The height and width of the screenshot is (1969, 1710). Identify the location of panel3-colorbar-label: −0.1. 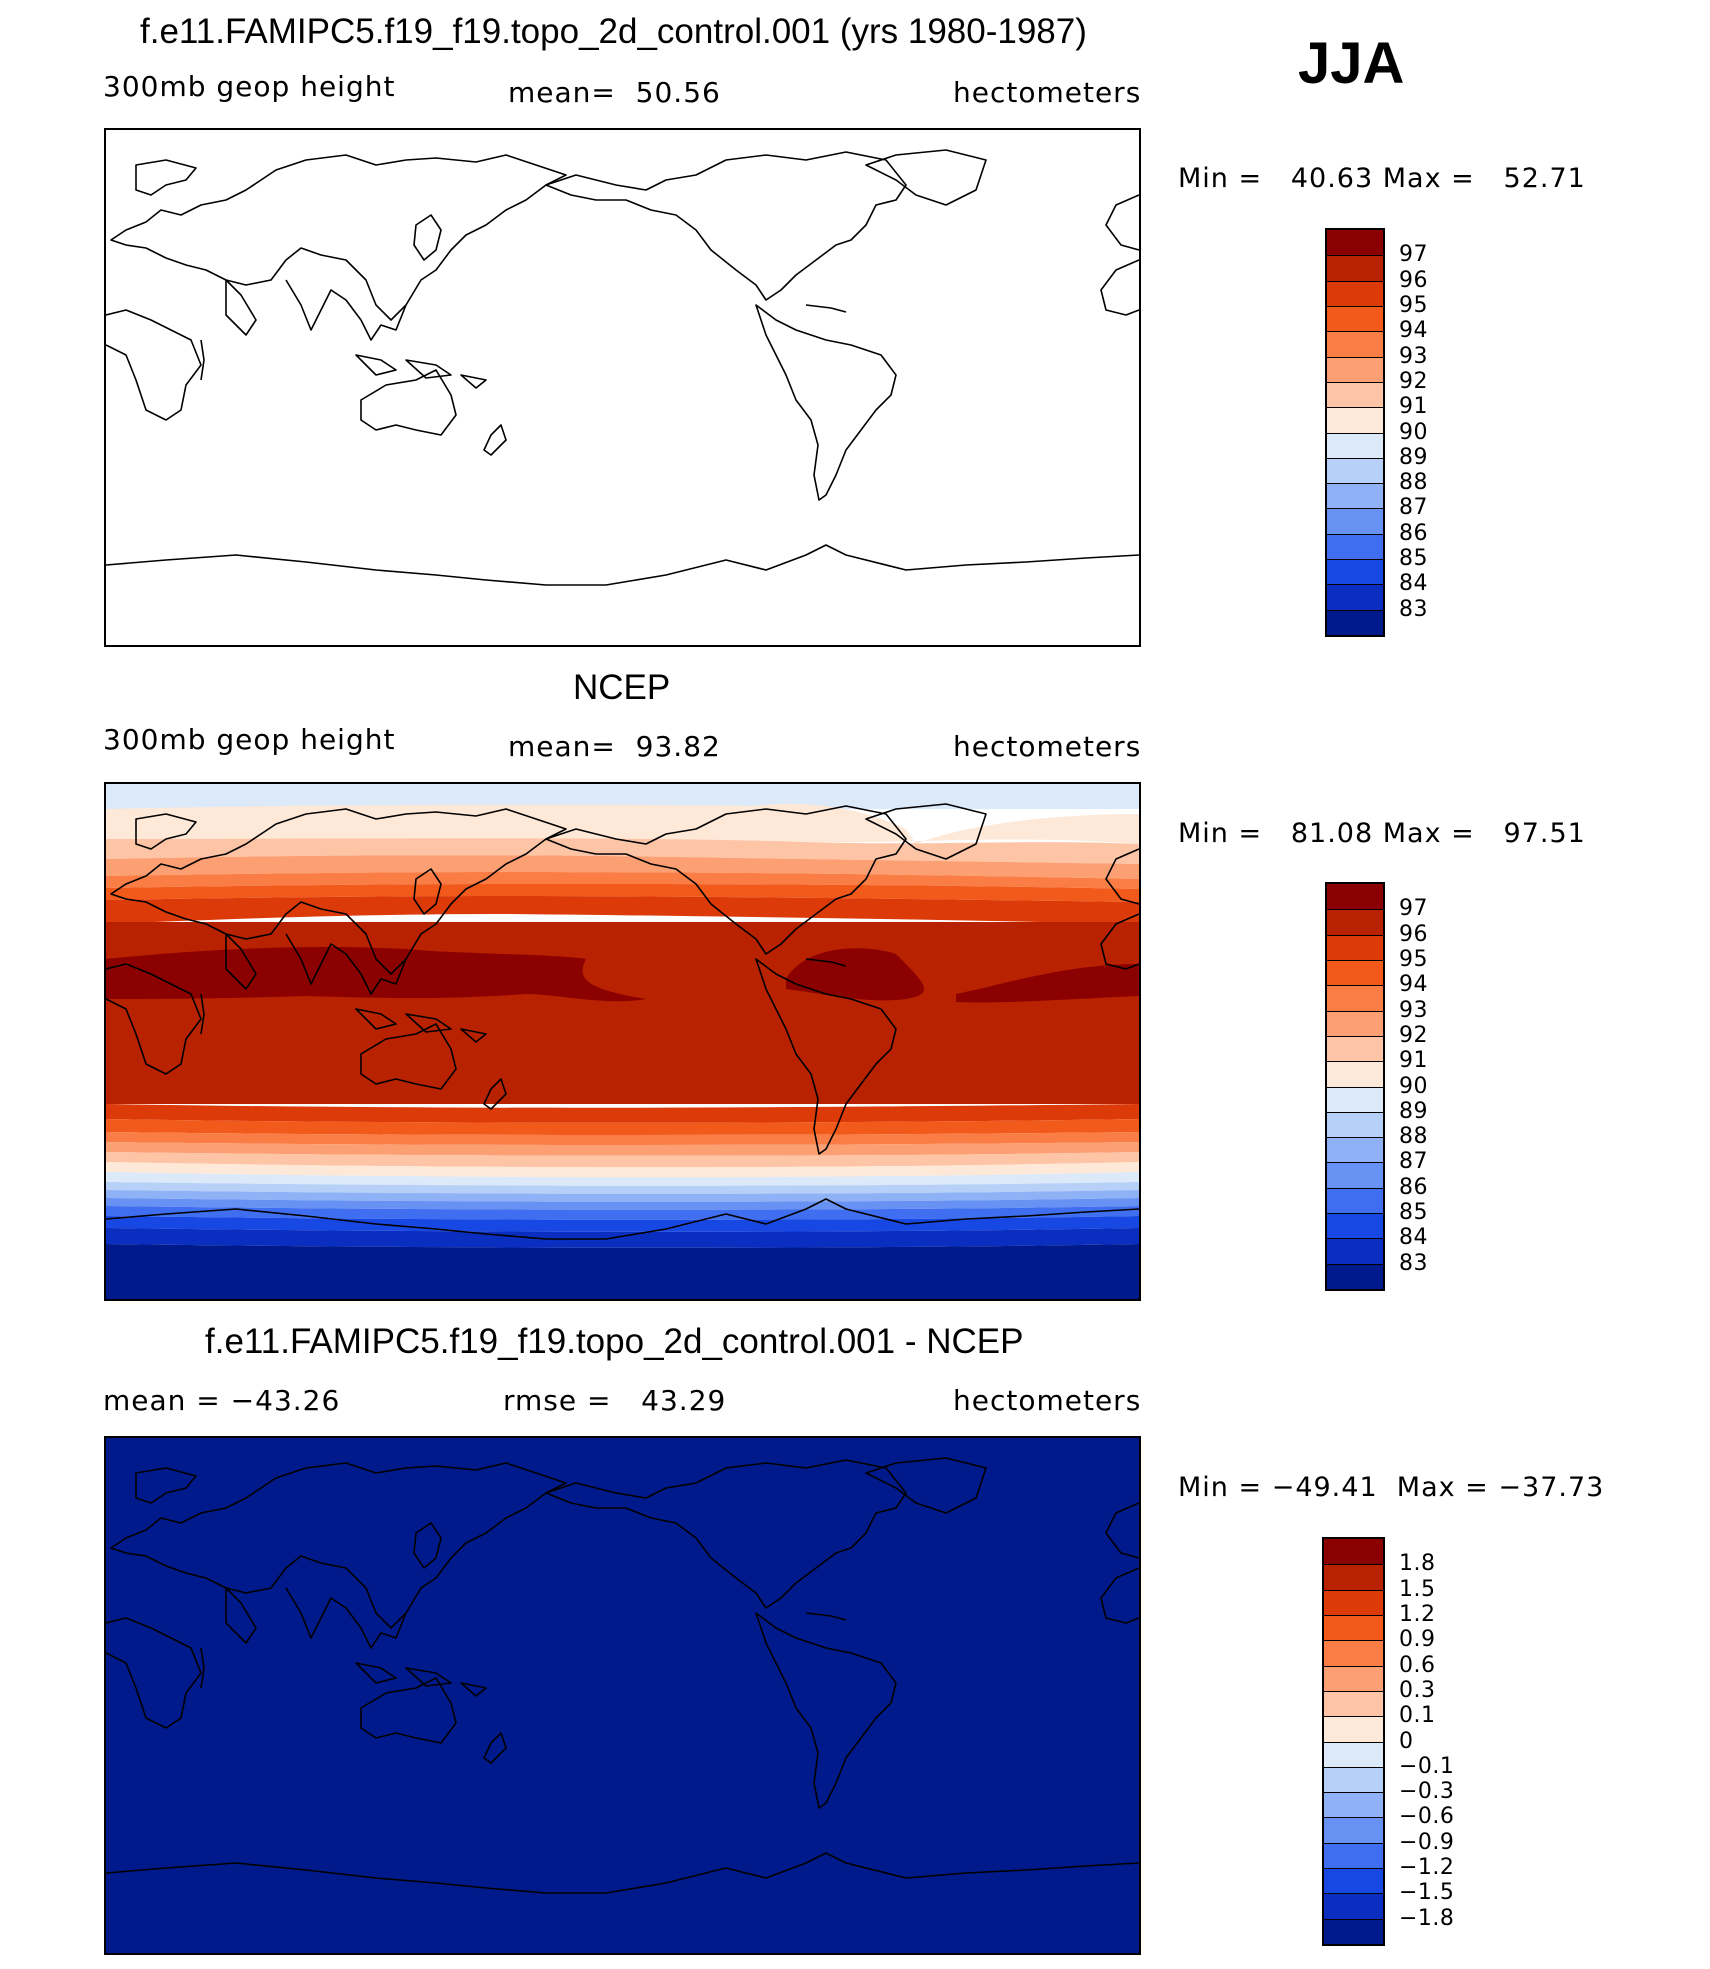
(1427, 1766).